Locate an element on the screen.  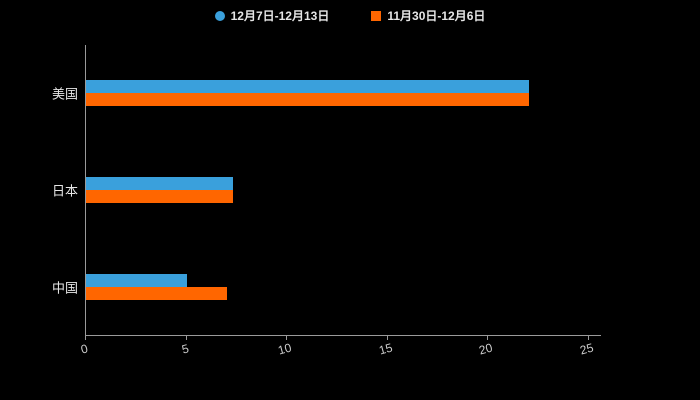
x-tick-label-25: 25 is located at coordinates (586, 349).